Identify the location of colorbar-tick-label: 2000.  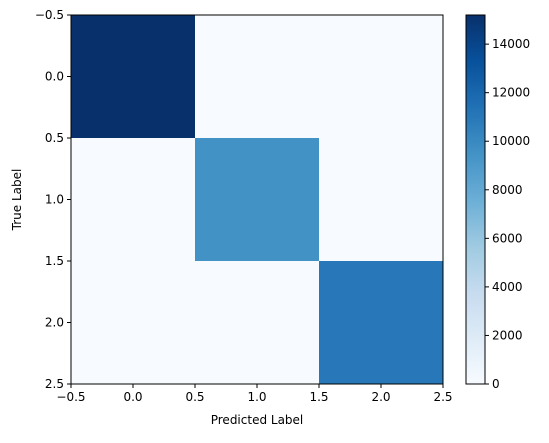
(507, 335).